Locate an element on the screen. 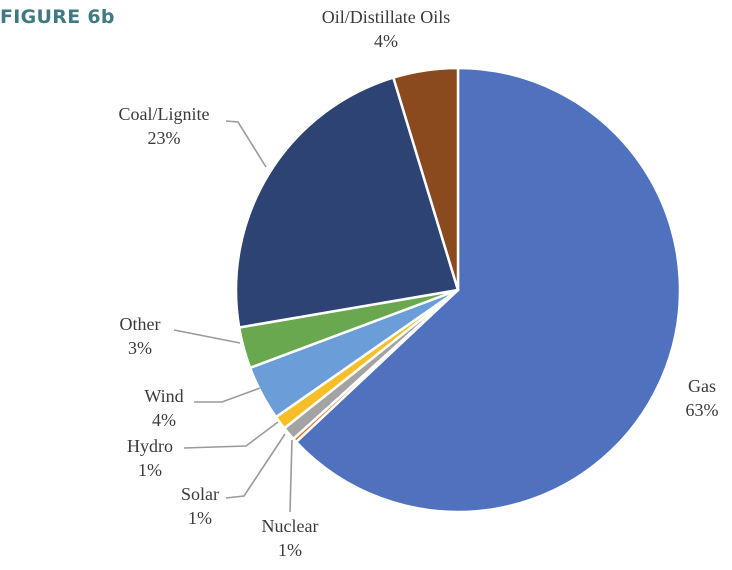 The height and width of the screenshot is (570, 732). leader-lines is located at coordinates (233, 316).